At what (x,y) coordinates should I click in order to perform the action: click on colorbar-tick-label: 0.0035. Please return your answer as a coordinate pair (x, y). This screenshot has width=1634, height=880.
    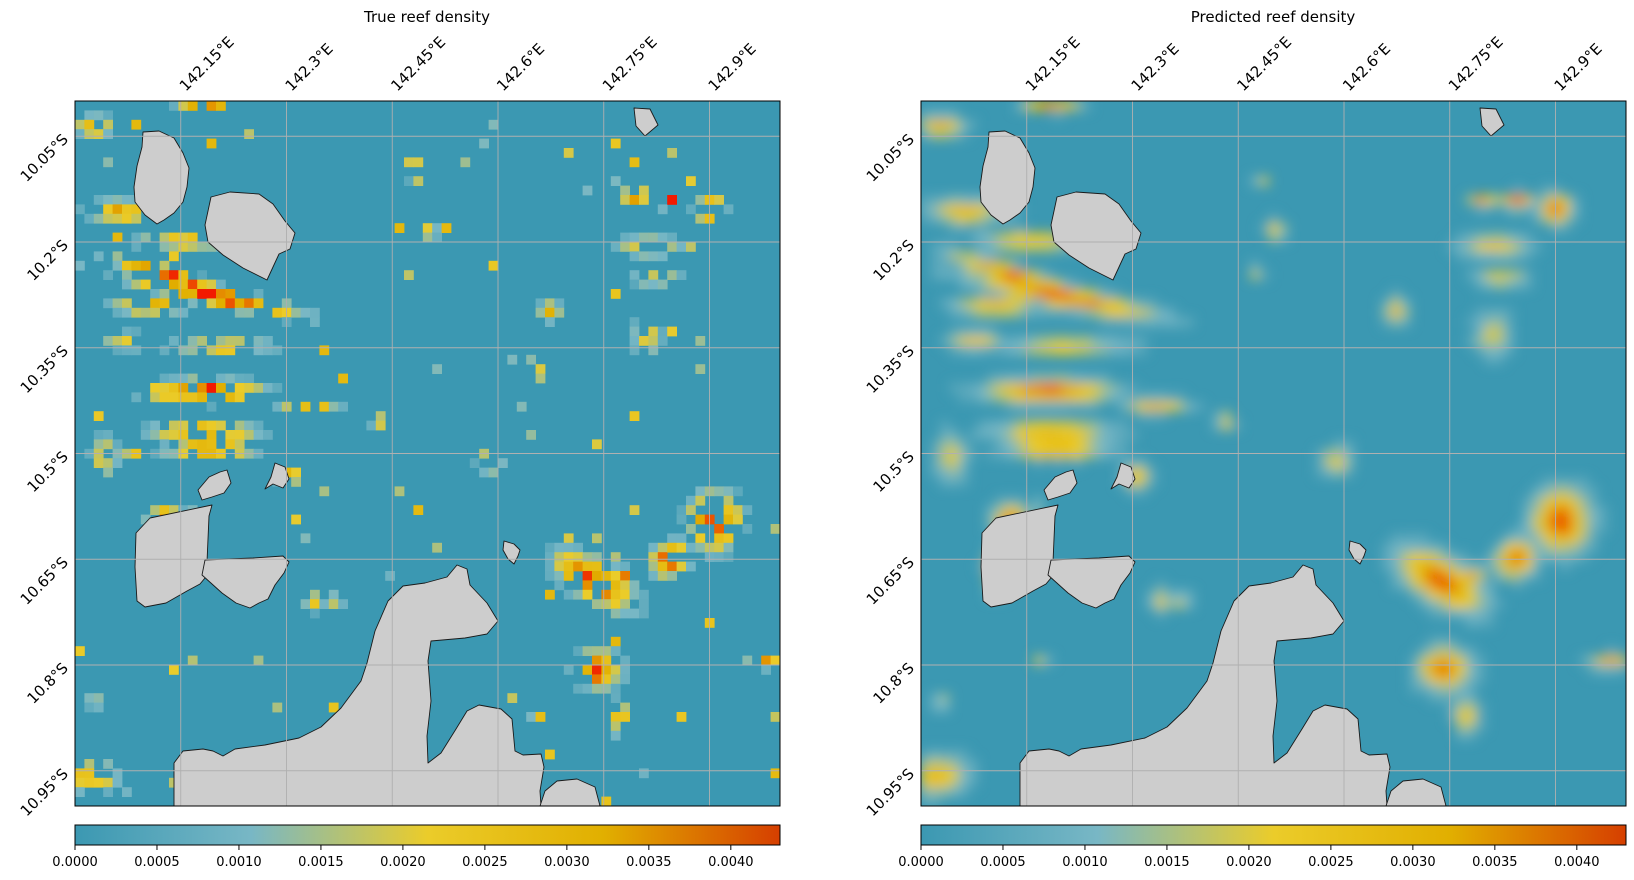
    Looking at the image, I should click on (1495, 862).